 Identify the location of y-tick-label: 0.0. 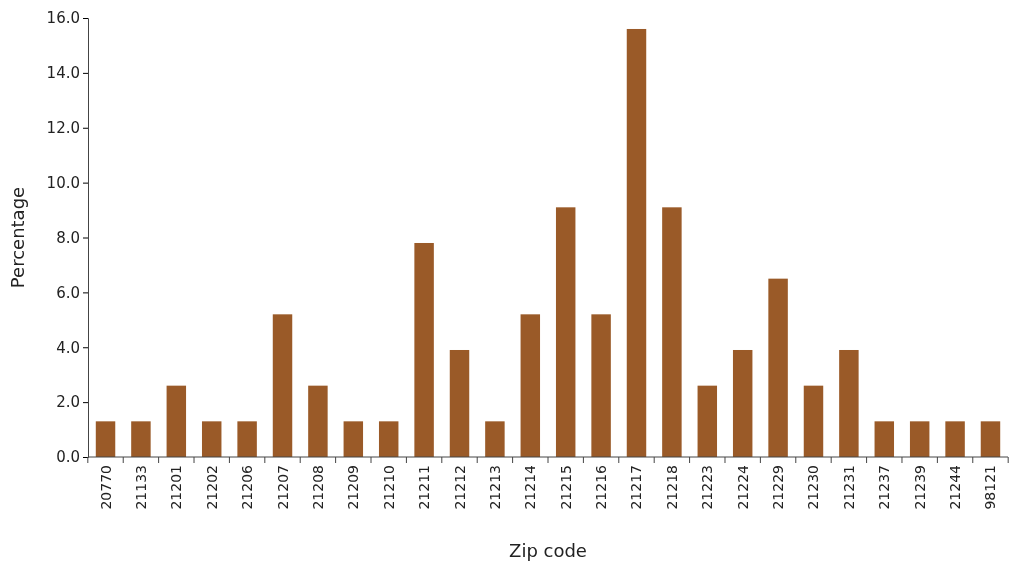
(68, 457).